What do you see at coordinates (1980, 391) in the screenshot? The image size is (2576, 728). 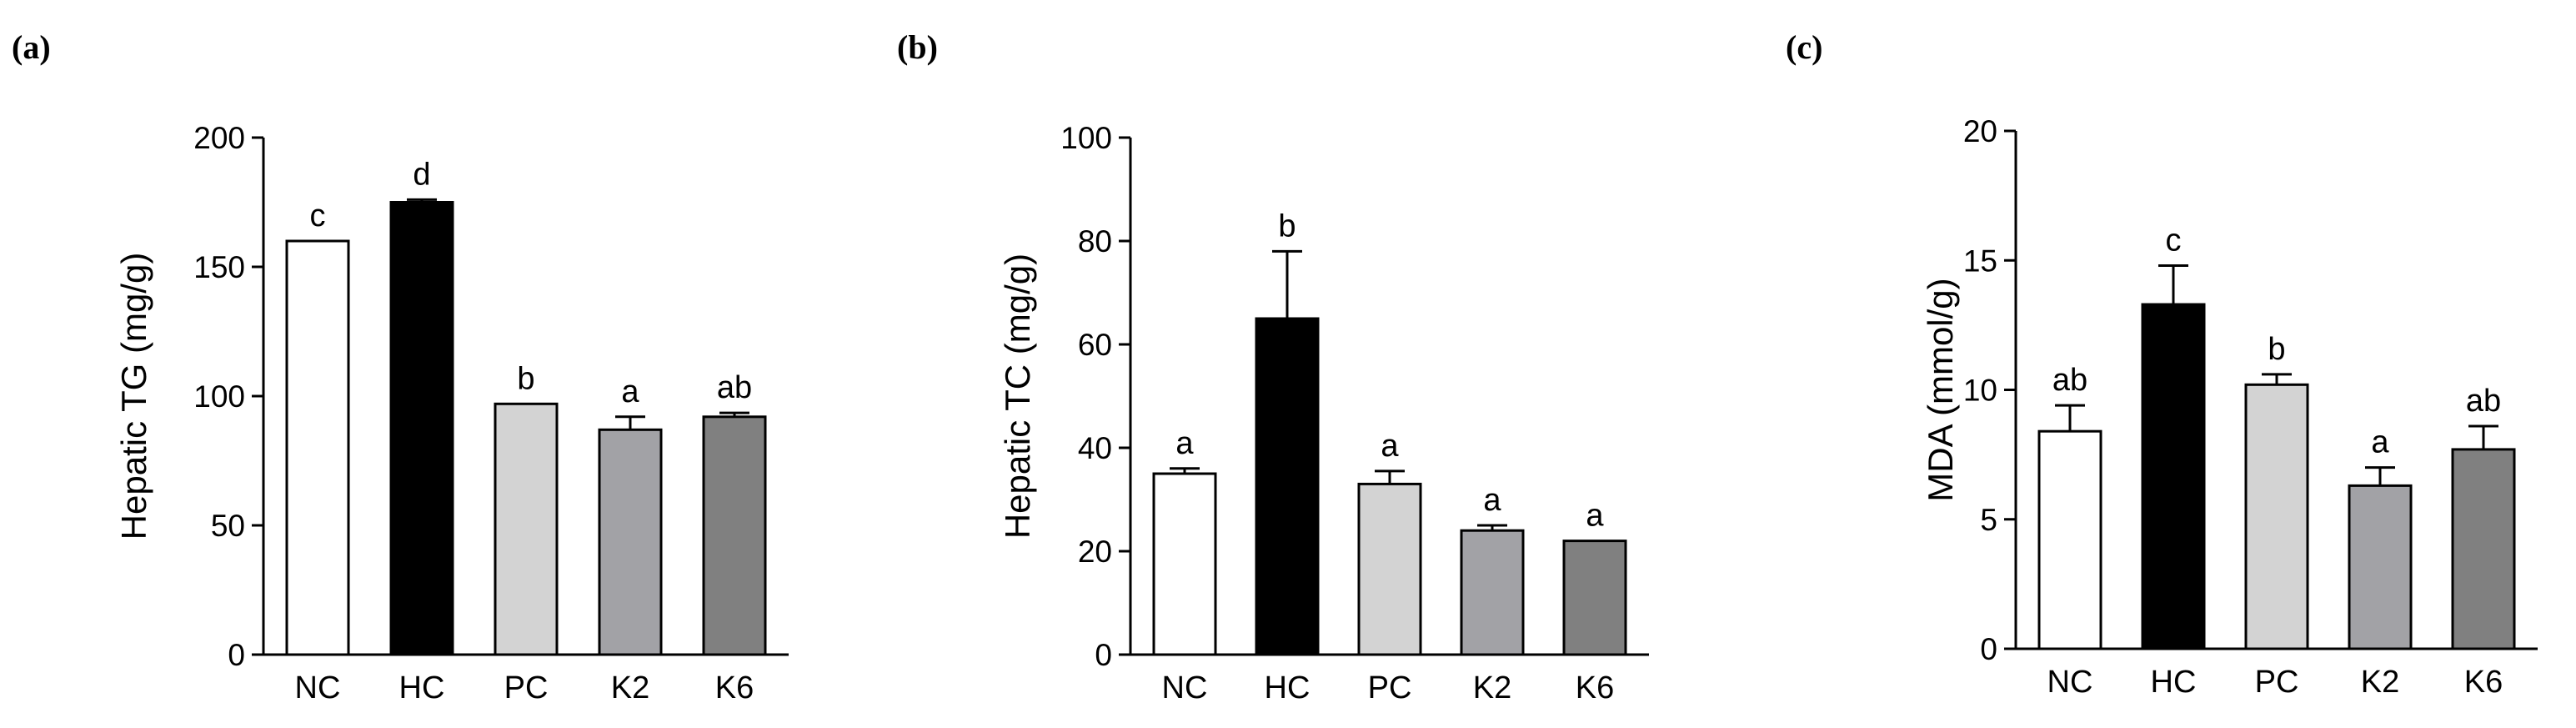 I see `y-tick-label: 10` at bounding box center [1980, 391].